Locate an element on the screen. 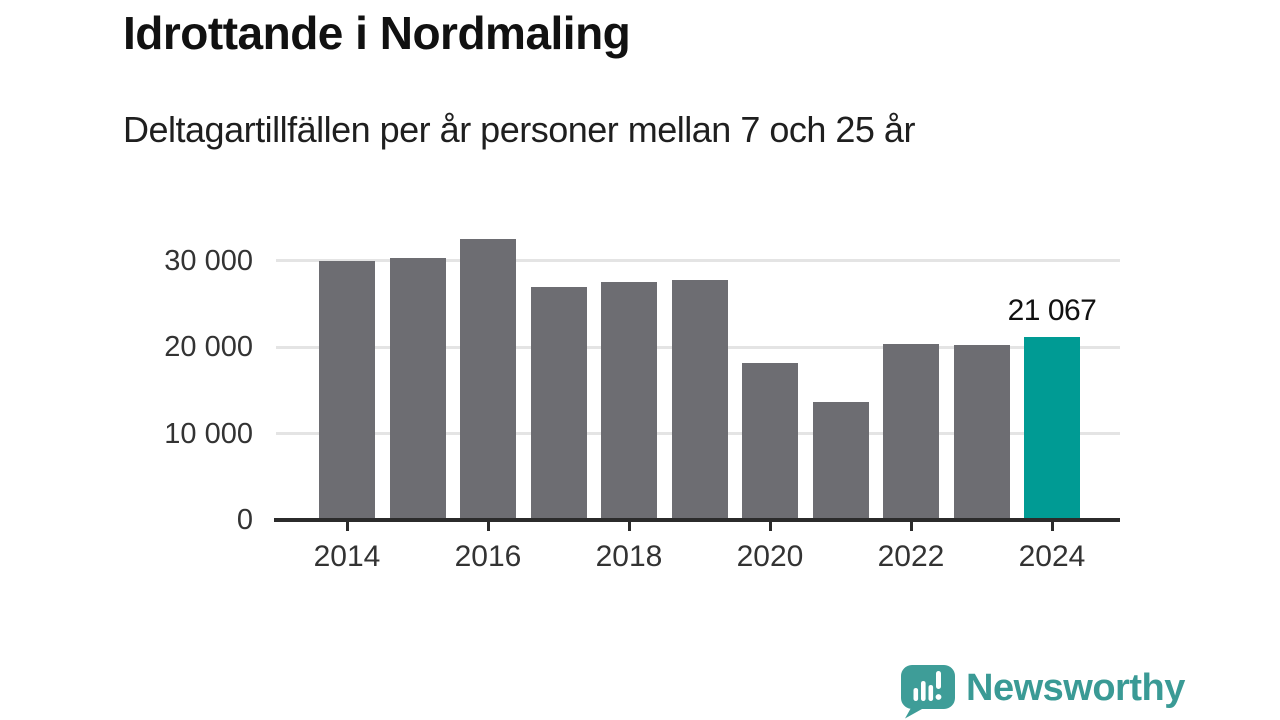 Image resolution: width=1280 pixels, height=720 pixels. x-axis-label-2014: 2014 is located at coordinates (347, 556).